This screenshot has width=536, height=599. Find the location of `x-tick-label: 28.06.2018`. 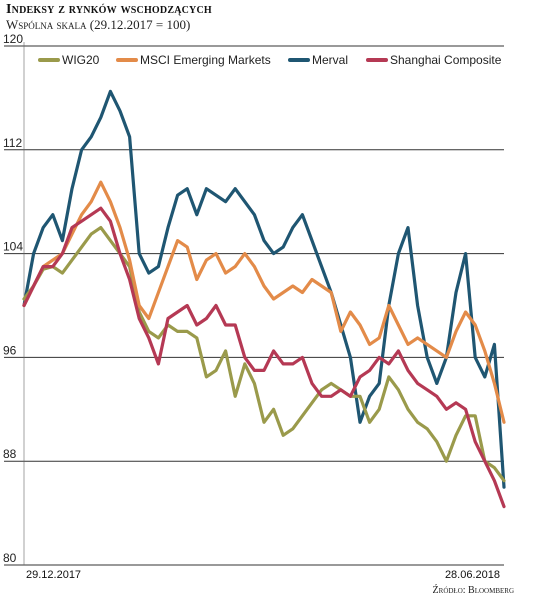

x-tick-label: 28.06.2018 is located at coordinates (472, 575).